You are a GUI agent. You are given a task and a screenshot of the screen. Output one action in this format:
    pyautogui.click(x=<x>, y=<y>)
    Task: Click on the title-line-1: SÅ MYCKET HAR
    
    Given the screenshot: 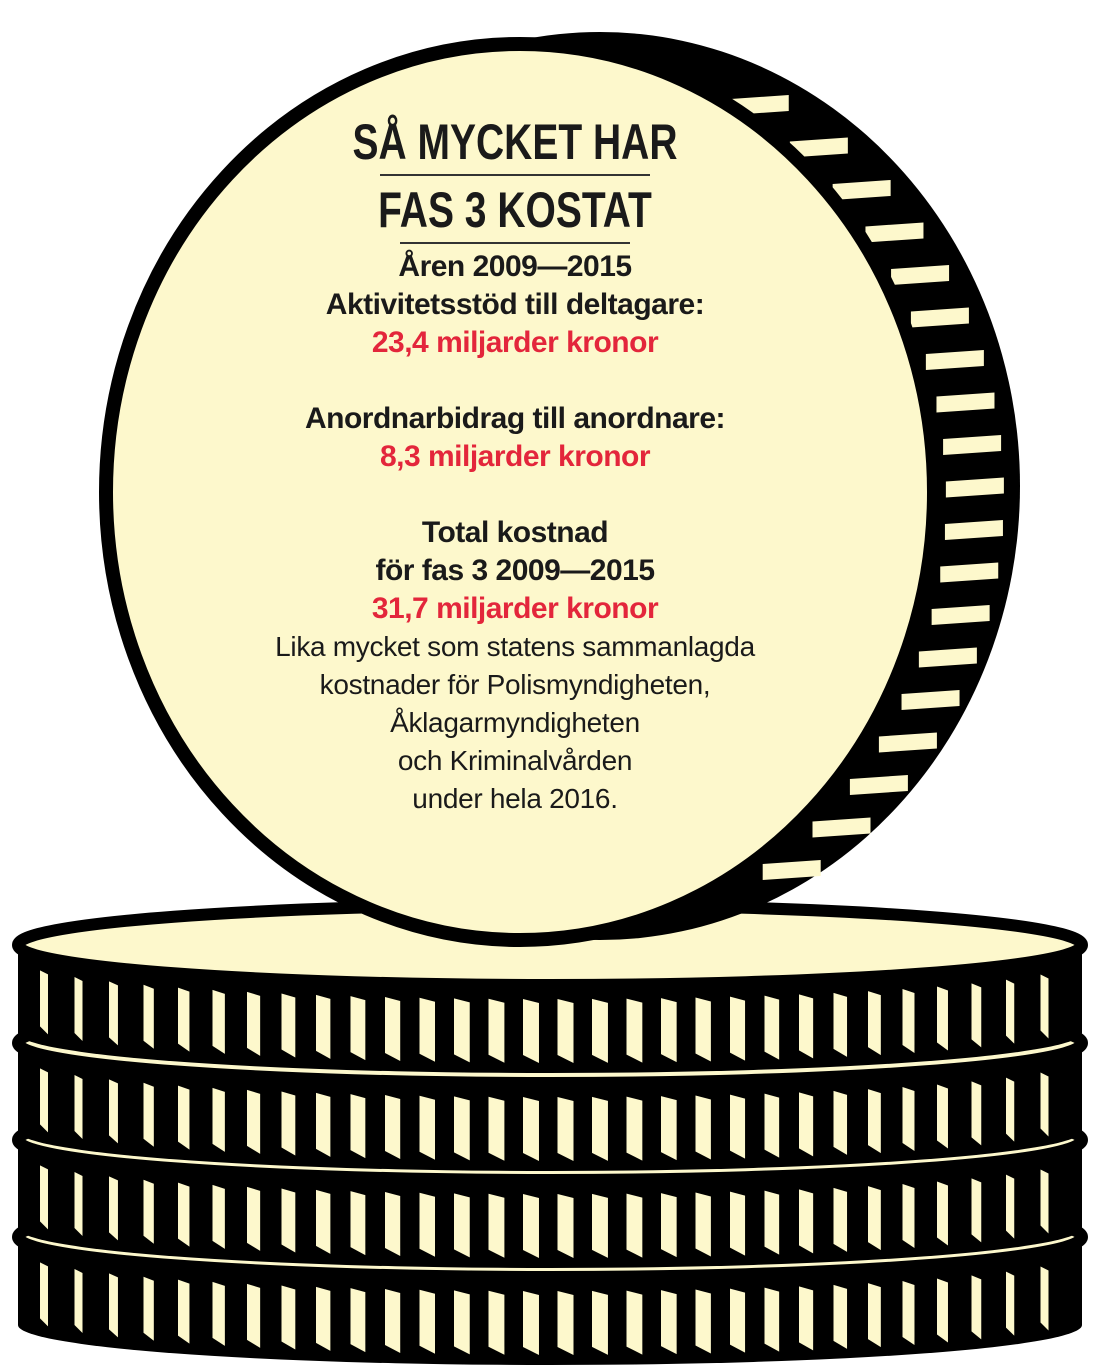 What is the action you would take?
    pyautogui.click(x=515, y=142)
    